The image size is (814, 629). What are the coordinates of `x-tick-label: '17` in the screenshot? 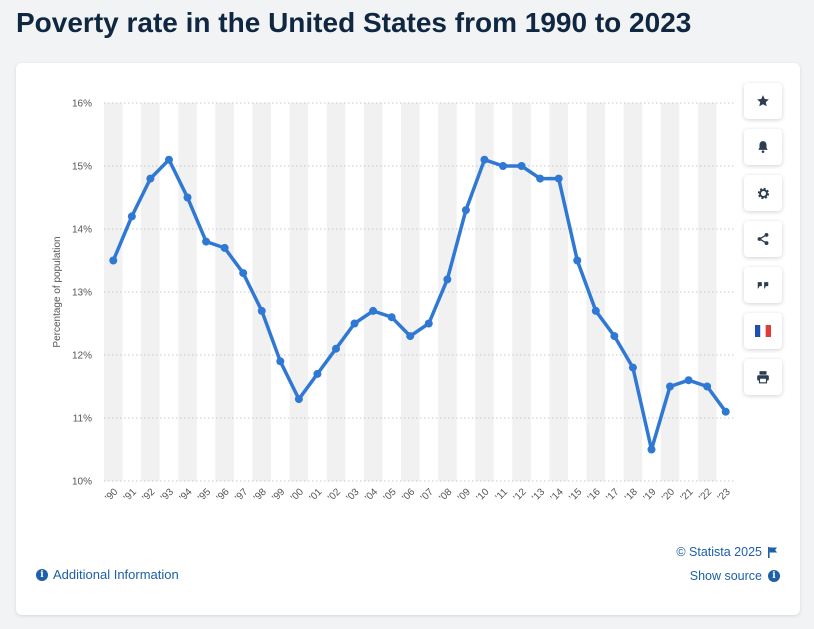 It's located at (612, 494).